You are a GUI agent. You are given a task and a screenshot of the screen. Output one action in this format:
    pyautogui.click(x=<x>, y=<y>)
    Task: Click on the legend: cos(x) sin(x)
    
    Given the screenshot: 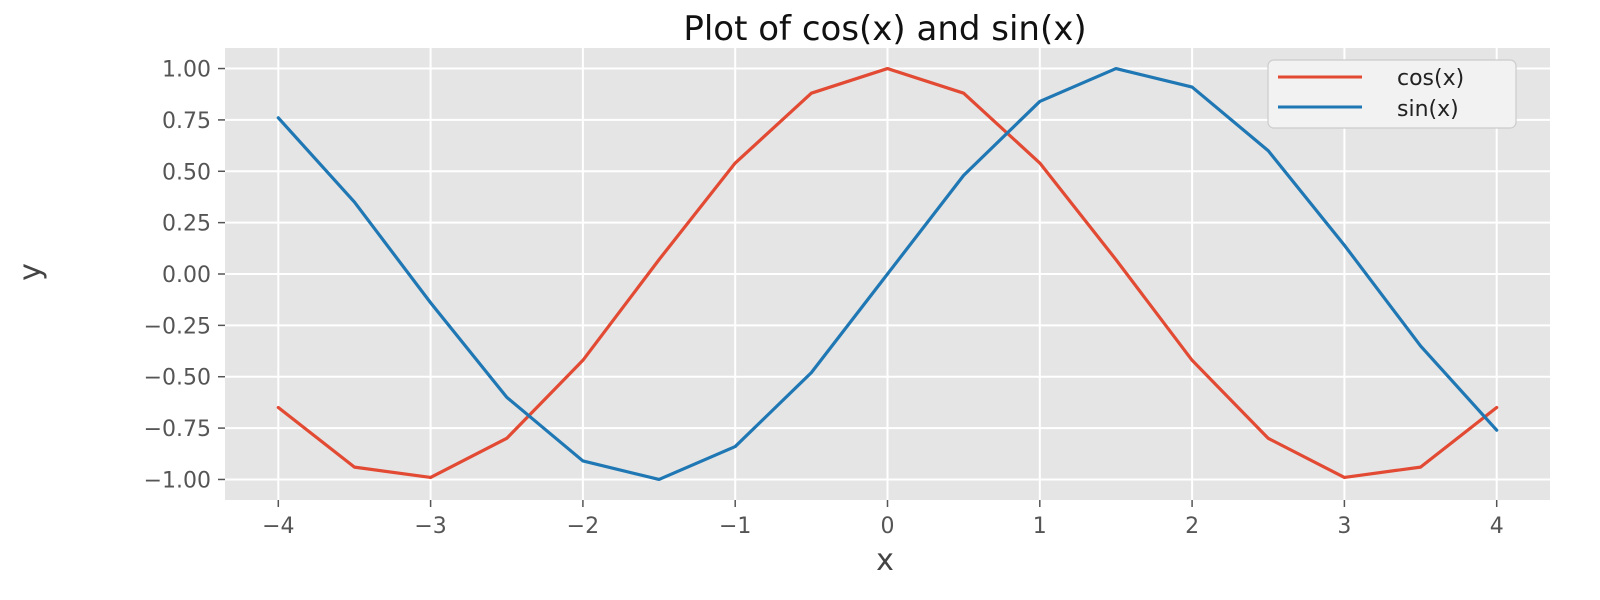 What is the action you would take?
    pyautogui.click(x=1392, y=94)
    